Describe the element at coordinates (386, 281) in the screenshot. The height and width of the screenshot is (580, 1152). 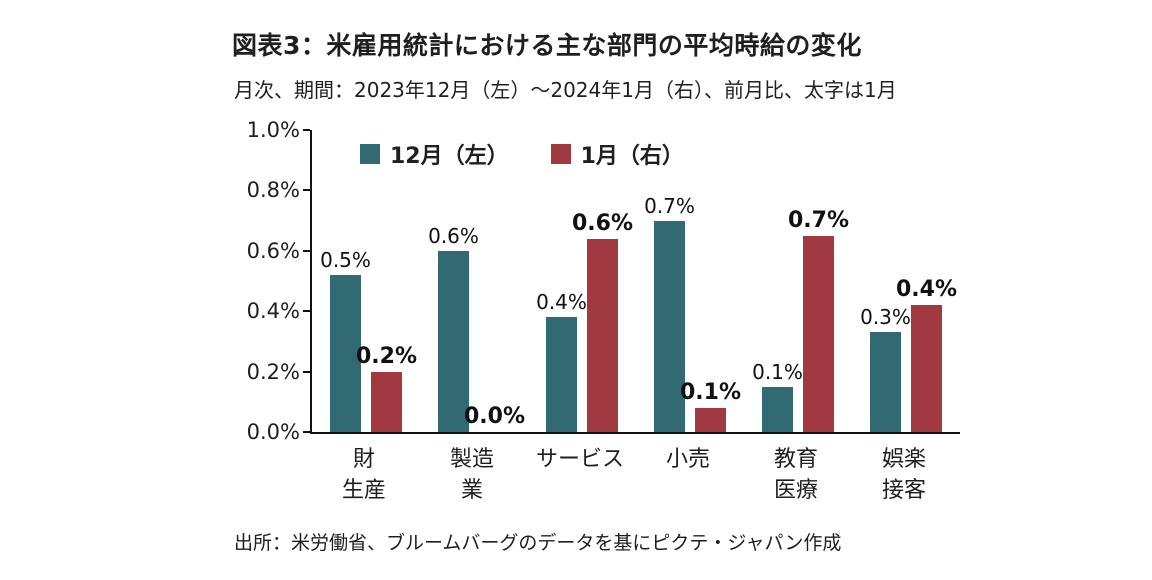
I see `bar-slot: 0.2%` at that location.